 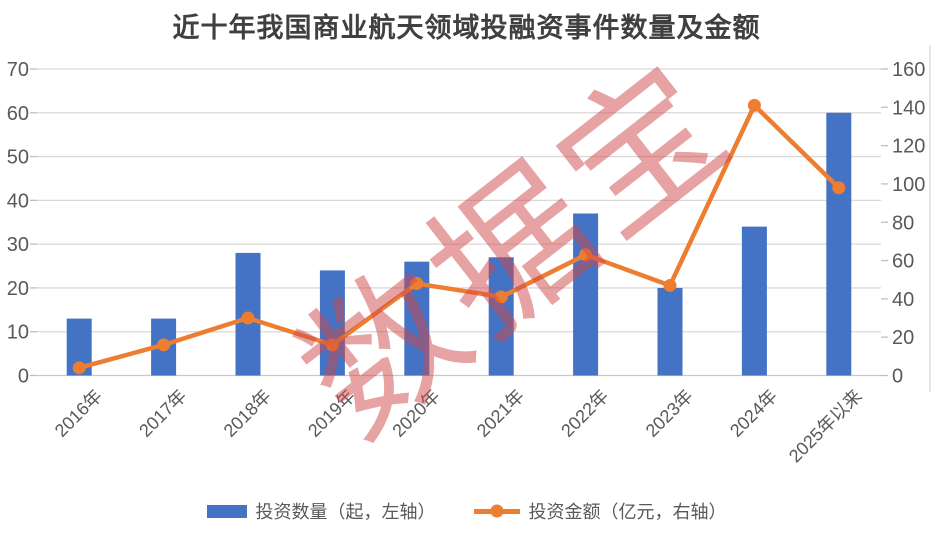 What do you see at coordinates (669, 413) in the screenshot?
I see `x-axis-label: 2023年` at bounding box center [669, 413].